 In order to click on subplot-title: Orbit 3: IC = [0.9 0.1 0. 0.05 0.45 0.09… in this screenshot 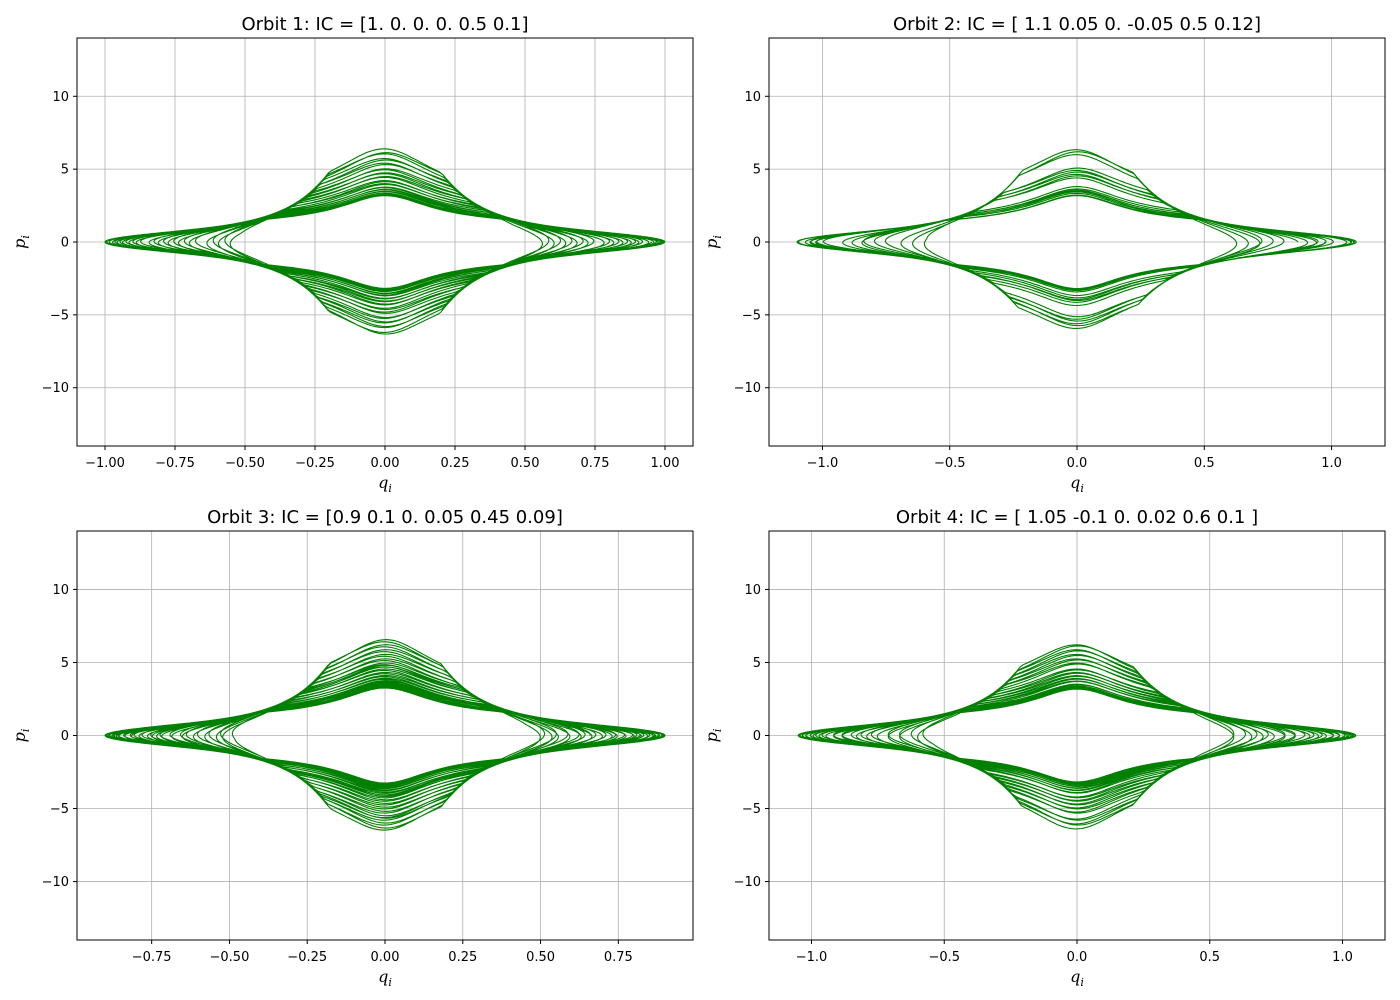, I will do `click(385, 517)`.